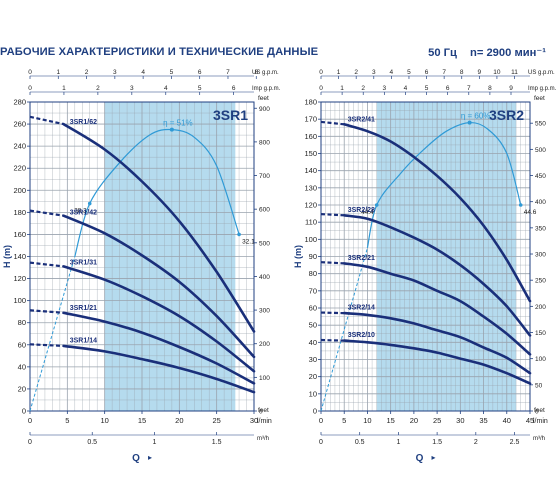 This screenshot has width=560, height=504. What do you see at coordinates (537, 412) in the screenshot?
I see `chart-3sr2-y2-tick-label: 0` at bounding box center [537, 412].